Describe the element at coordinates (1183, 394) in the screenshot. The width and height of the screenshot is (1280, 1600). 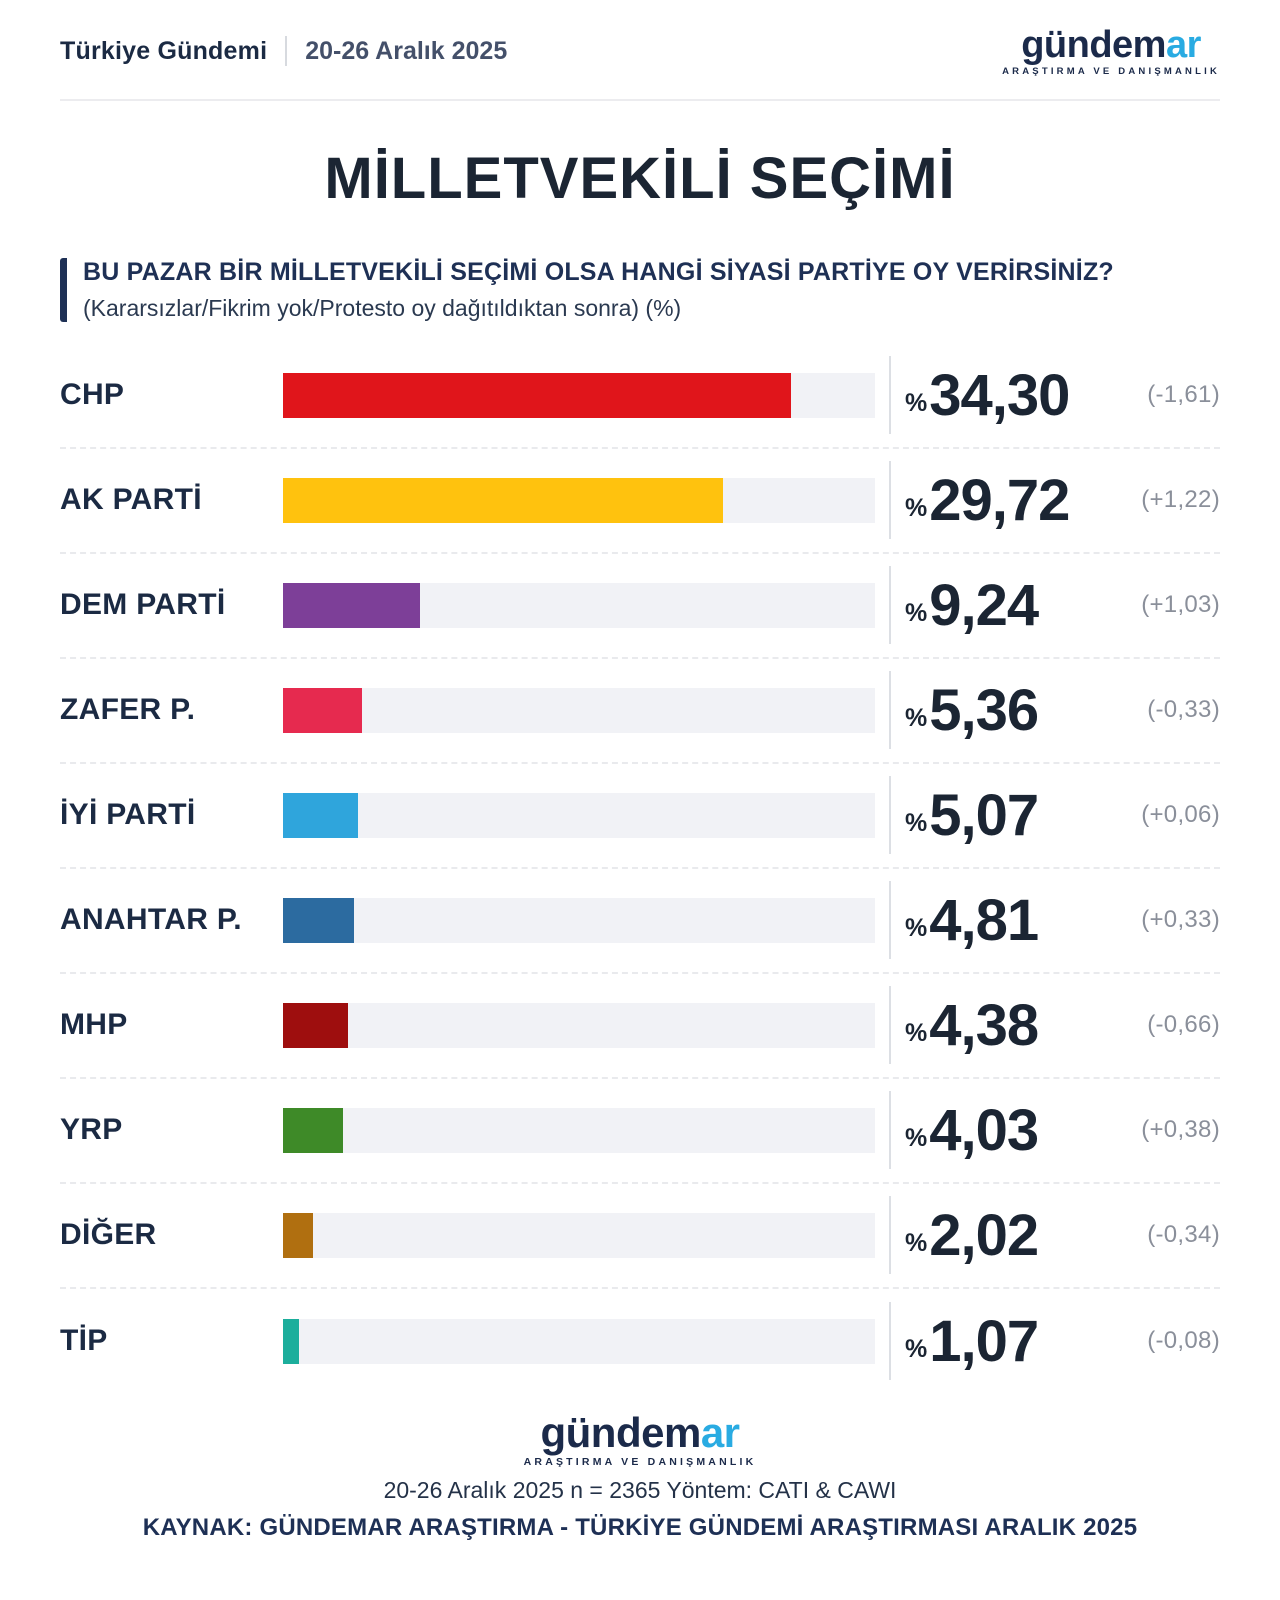
I see `change-value: (-1,61)` at that location.